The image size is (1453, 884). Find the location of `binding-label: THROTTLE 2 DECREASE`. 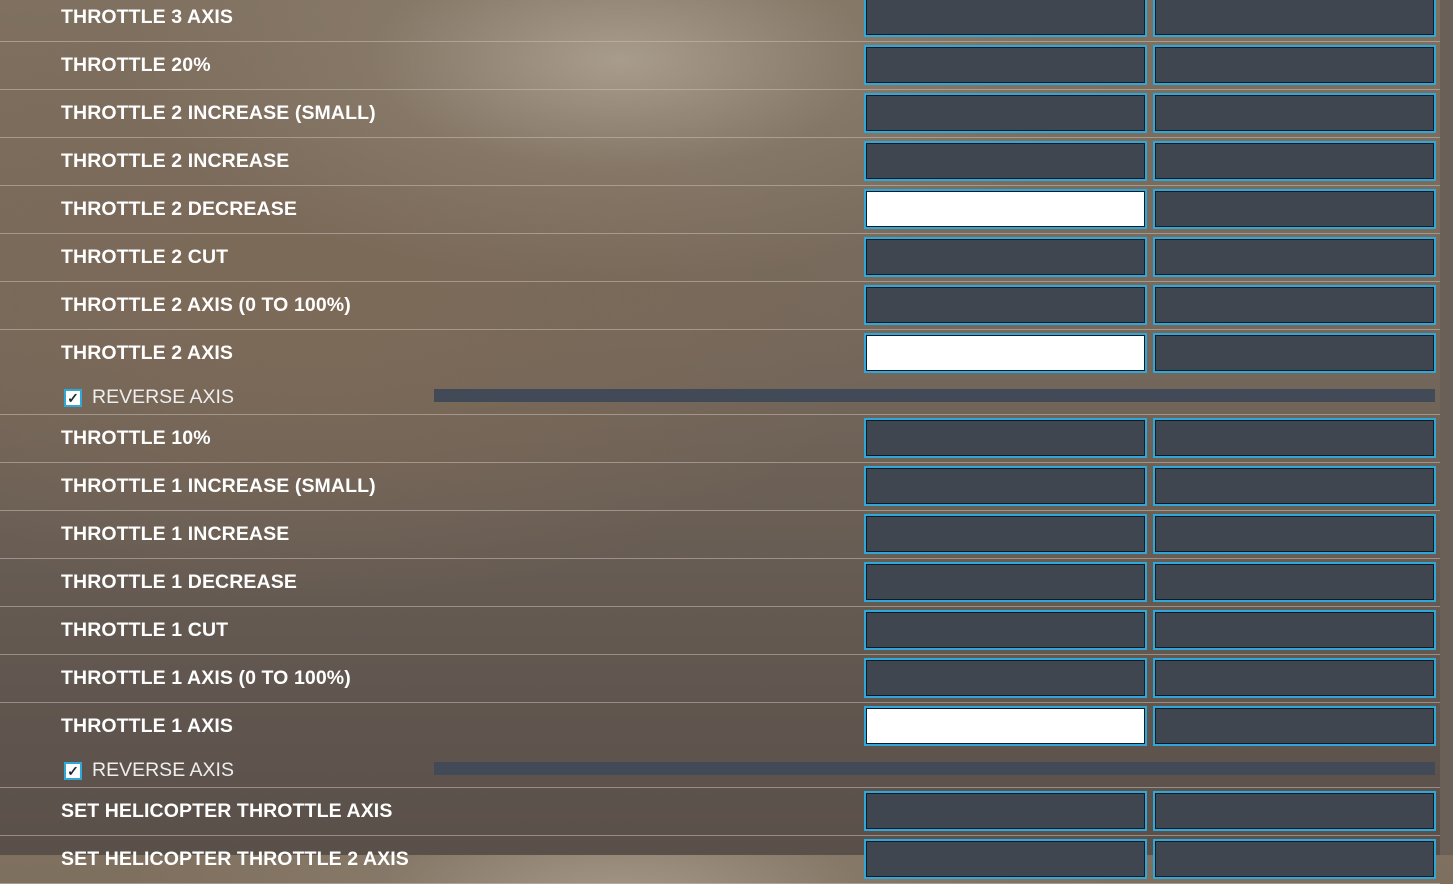

binding-label: THROTTLE 2 DECREASE is located at coordinates (179, 209).